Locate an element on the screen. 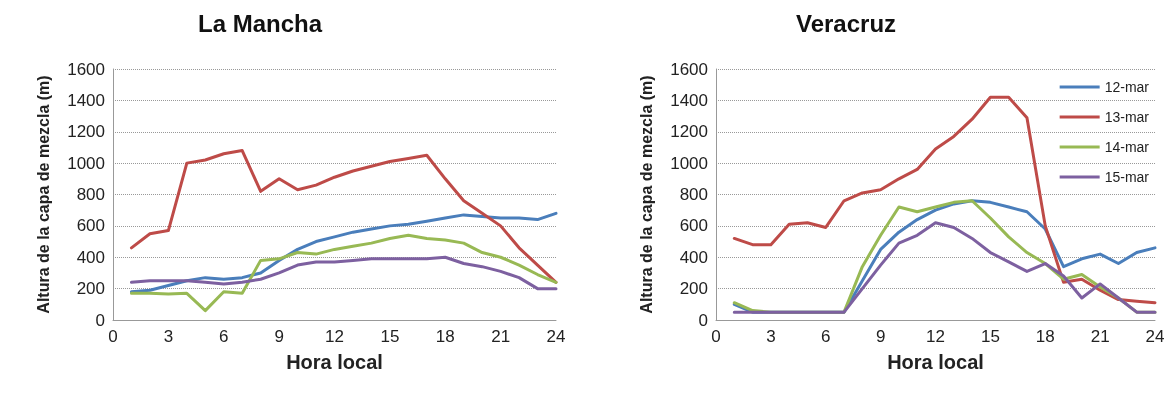 The image size is (1172, 400). legend-label: 12-mar is located at coordinates (1127, 87).